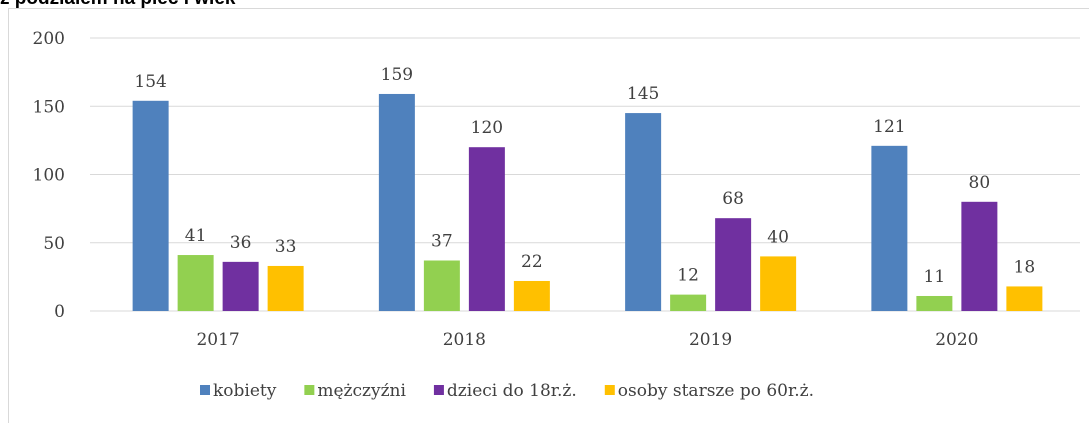 Image resolution: width=1089 pixels, height=423 pixels. What do you see at coordinates (643, 94) in the screenshot?
I see `data-label: 145` at bounding box center [643, 94].